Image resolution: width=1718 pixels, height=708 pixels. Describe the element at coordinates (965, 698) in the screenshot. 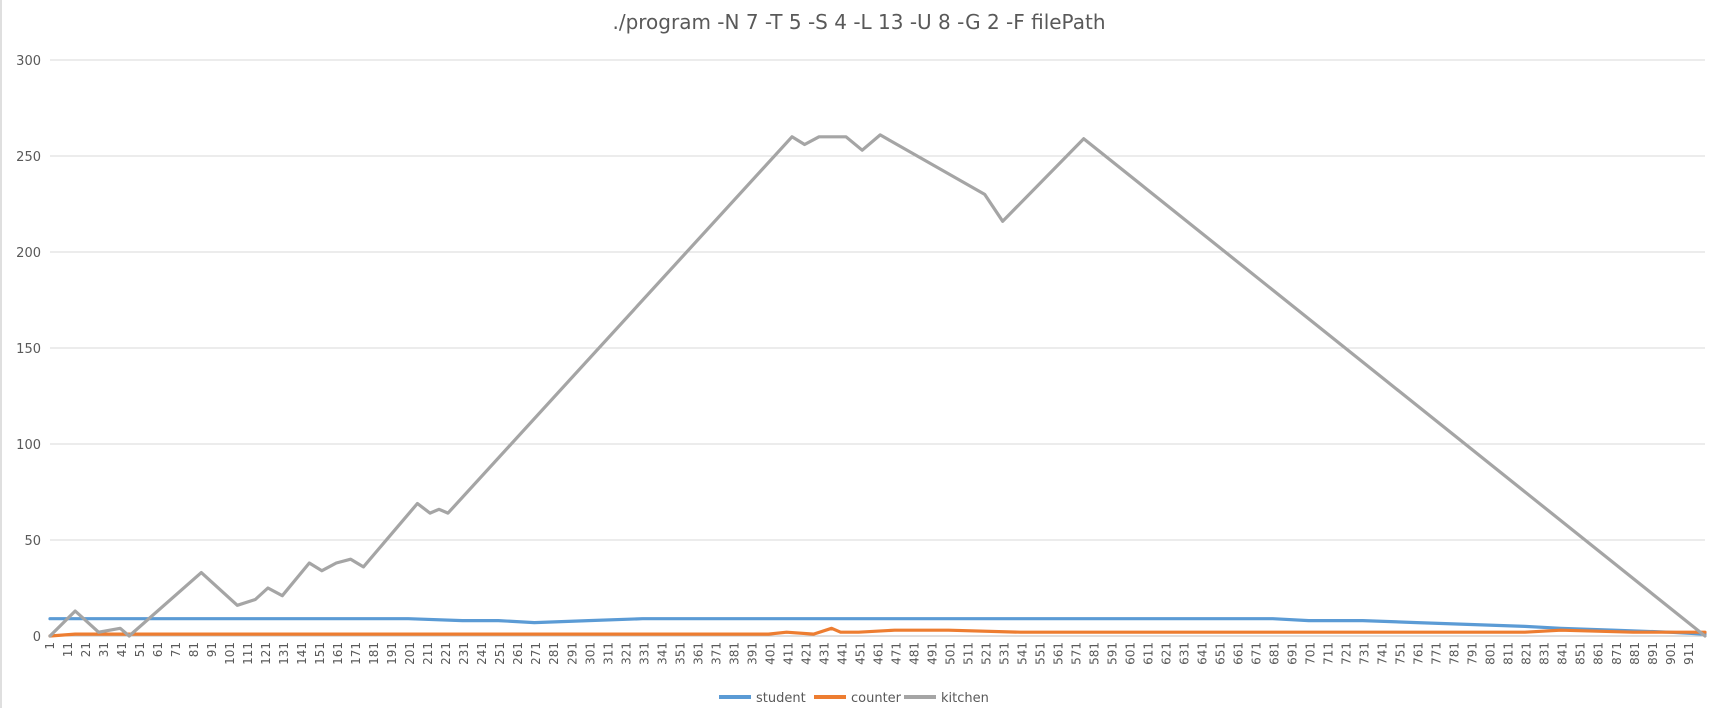

I see `legend-label-kitchen: kitchen` at that location.